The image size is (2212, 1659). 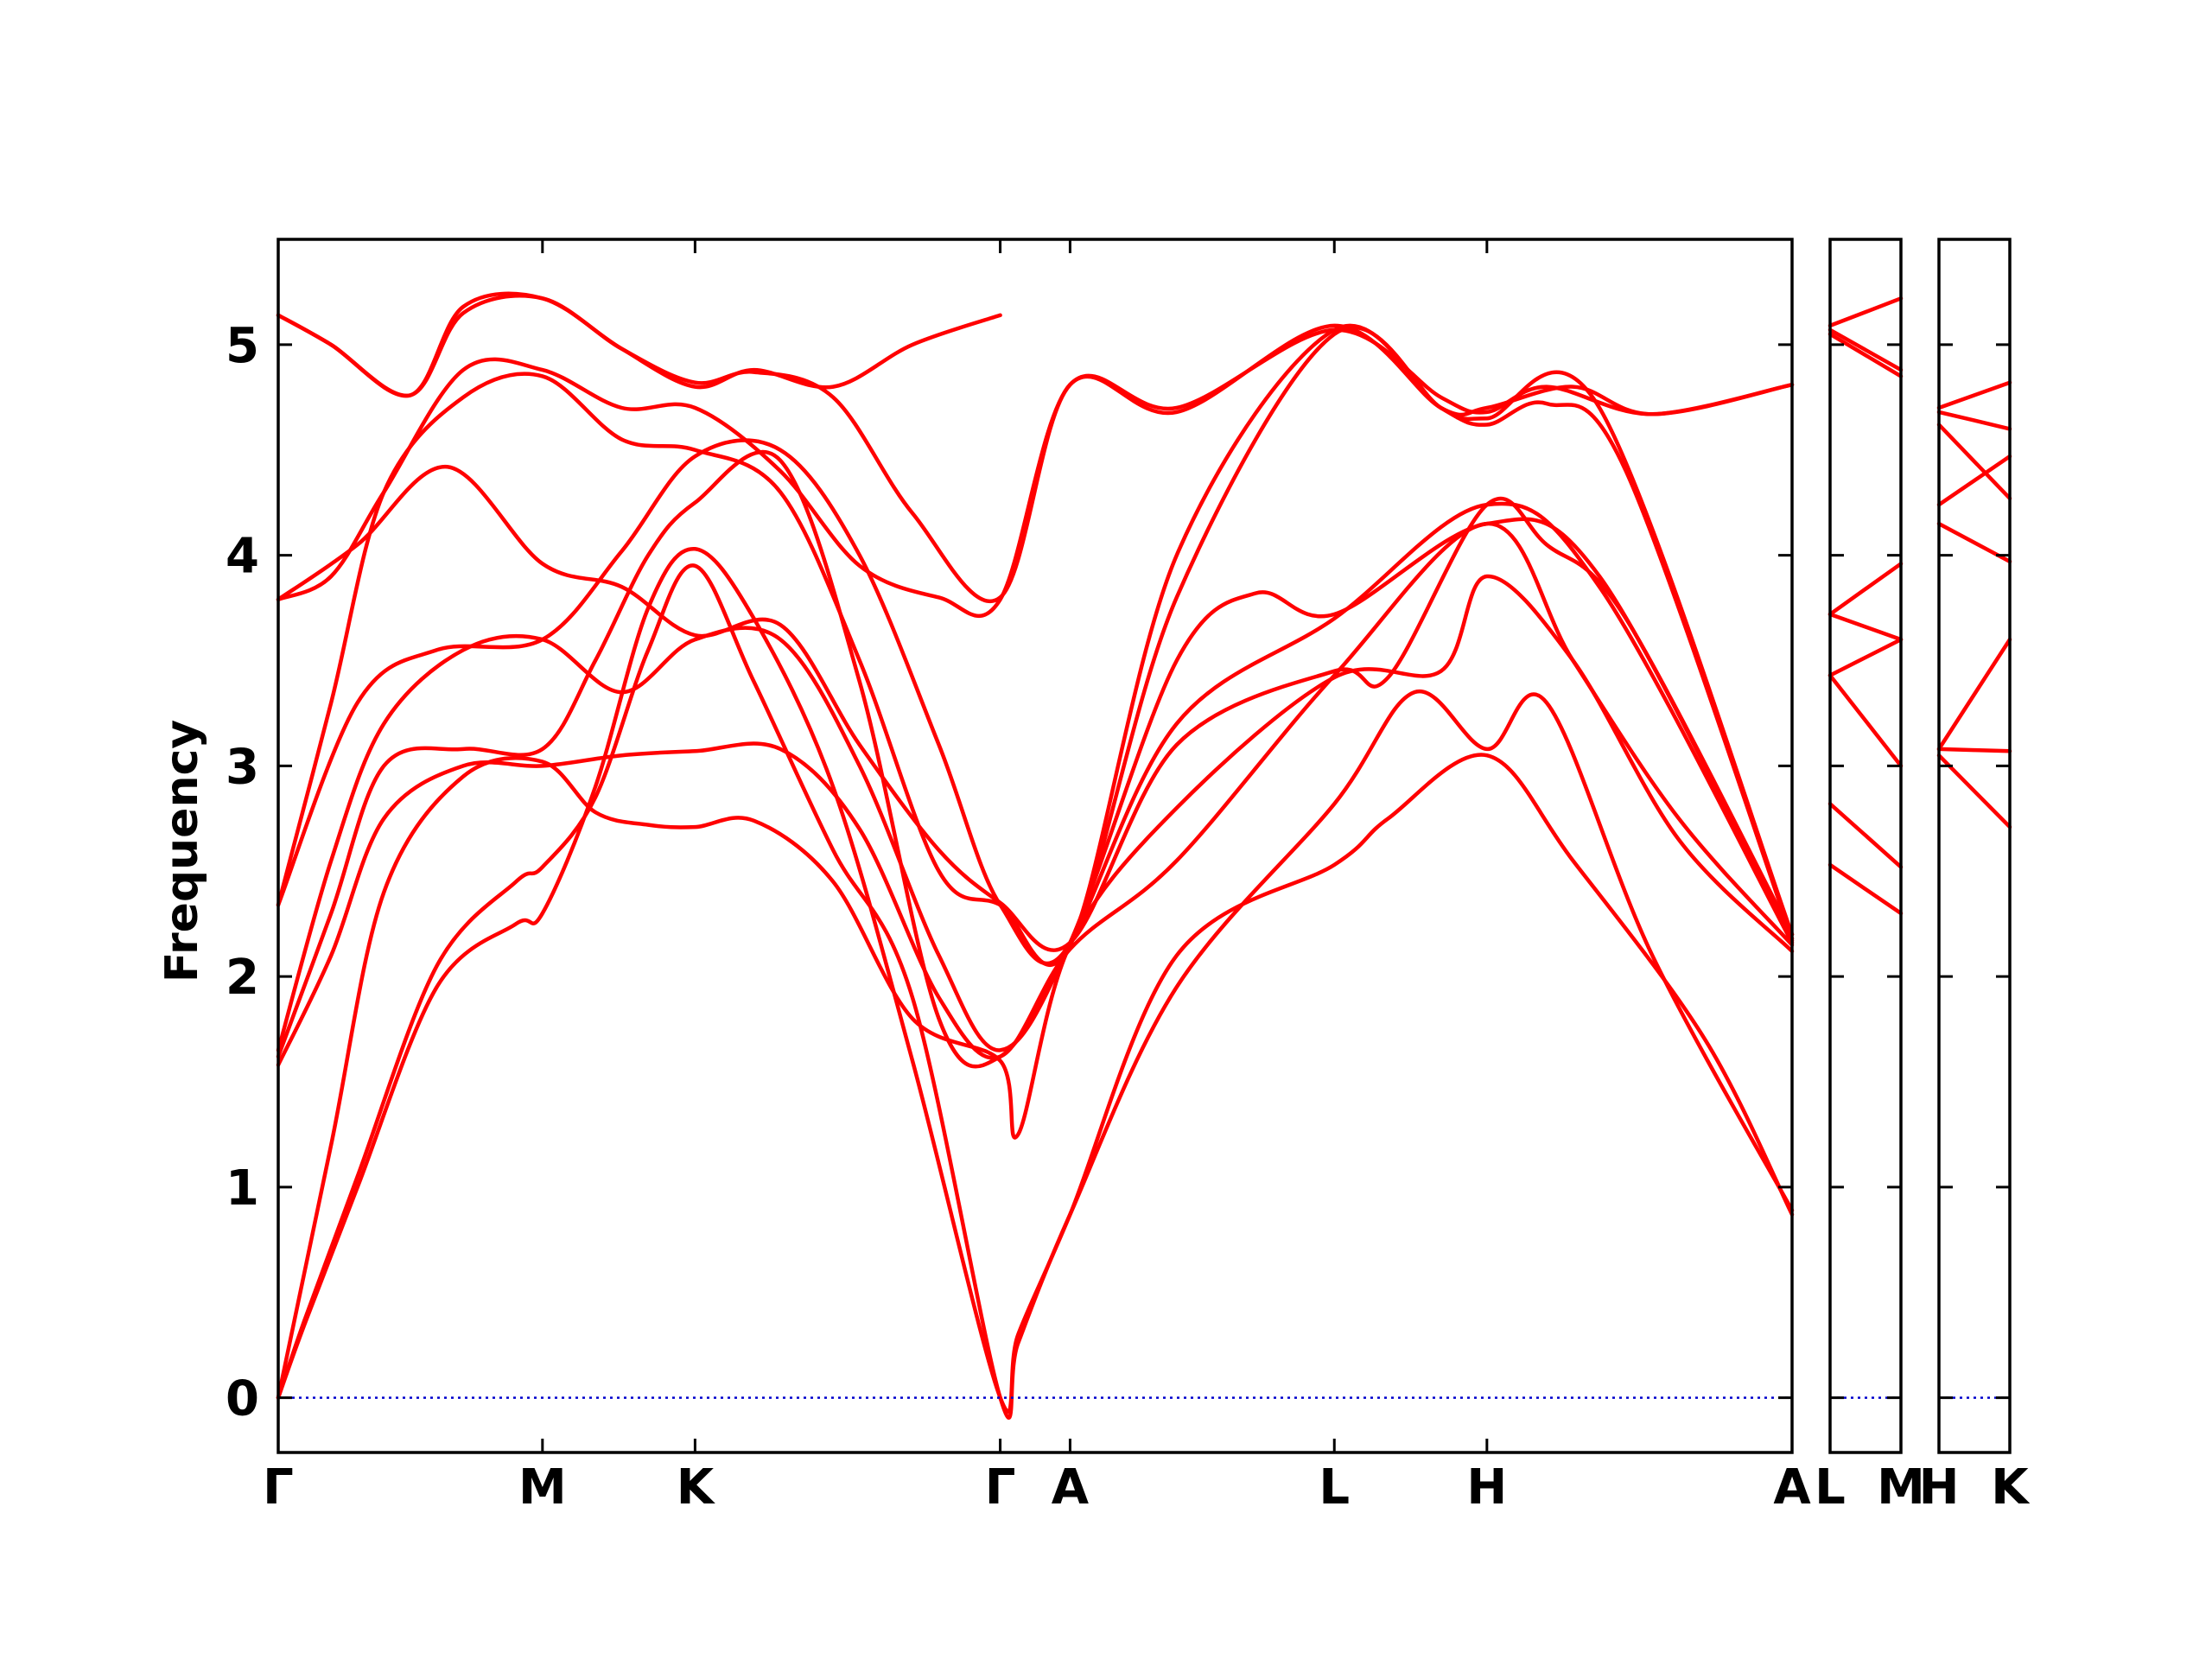 I want to click on y-tick-label: 4, so click(x=242, y=557).